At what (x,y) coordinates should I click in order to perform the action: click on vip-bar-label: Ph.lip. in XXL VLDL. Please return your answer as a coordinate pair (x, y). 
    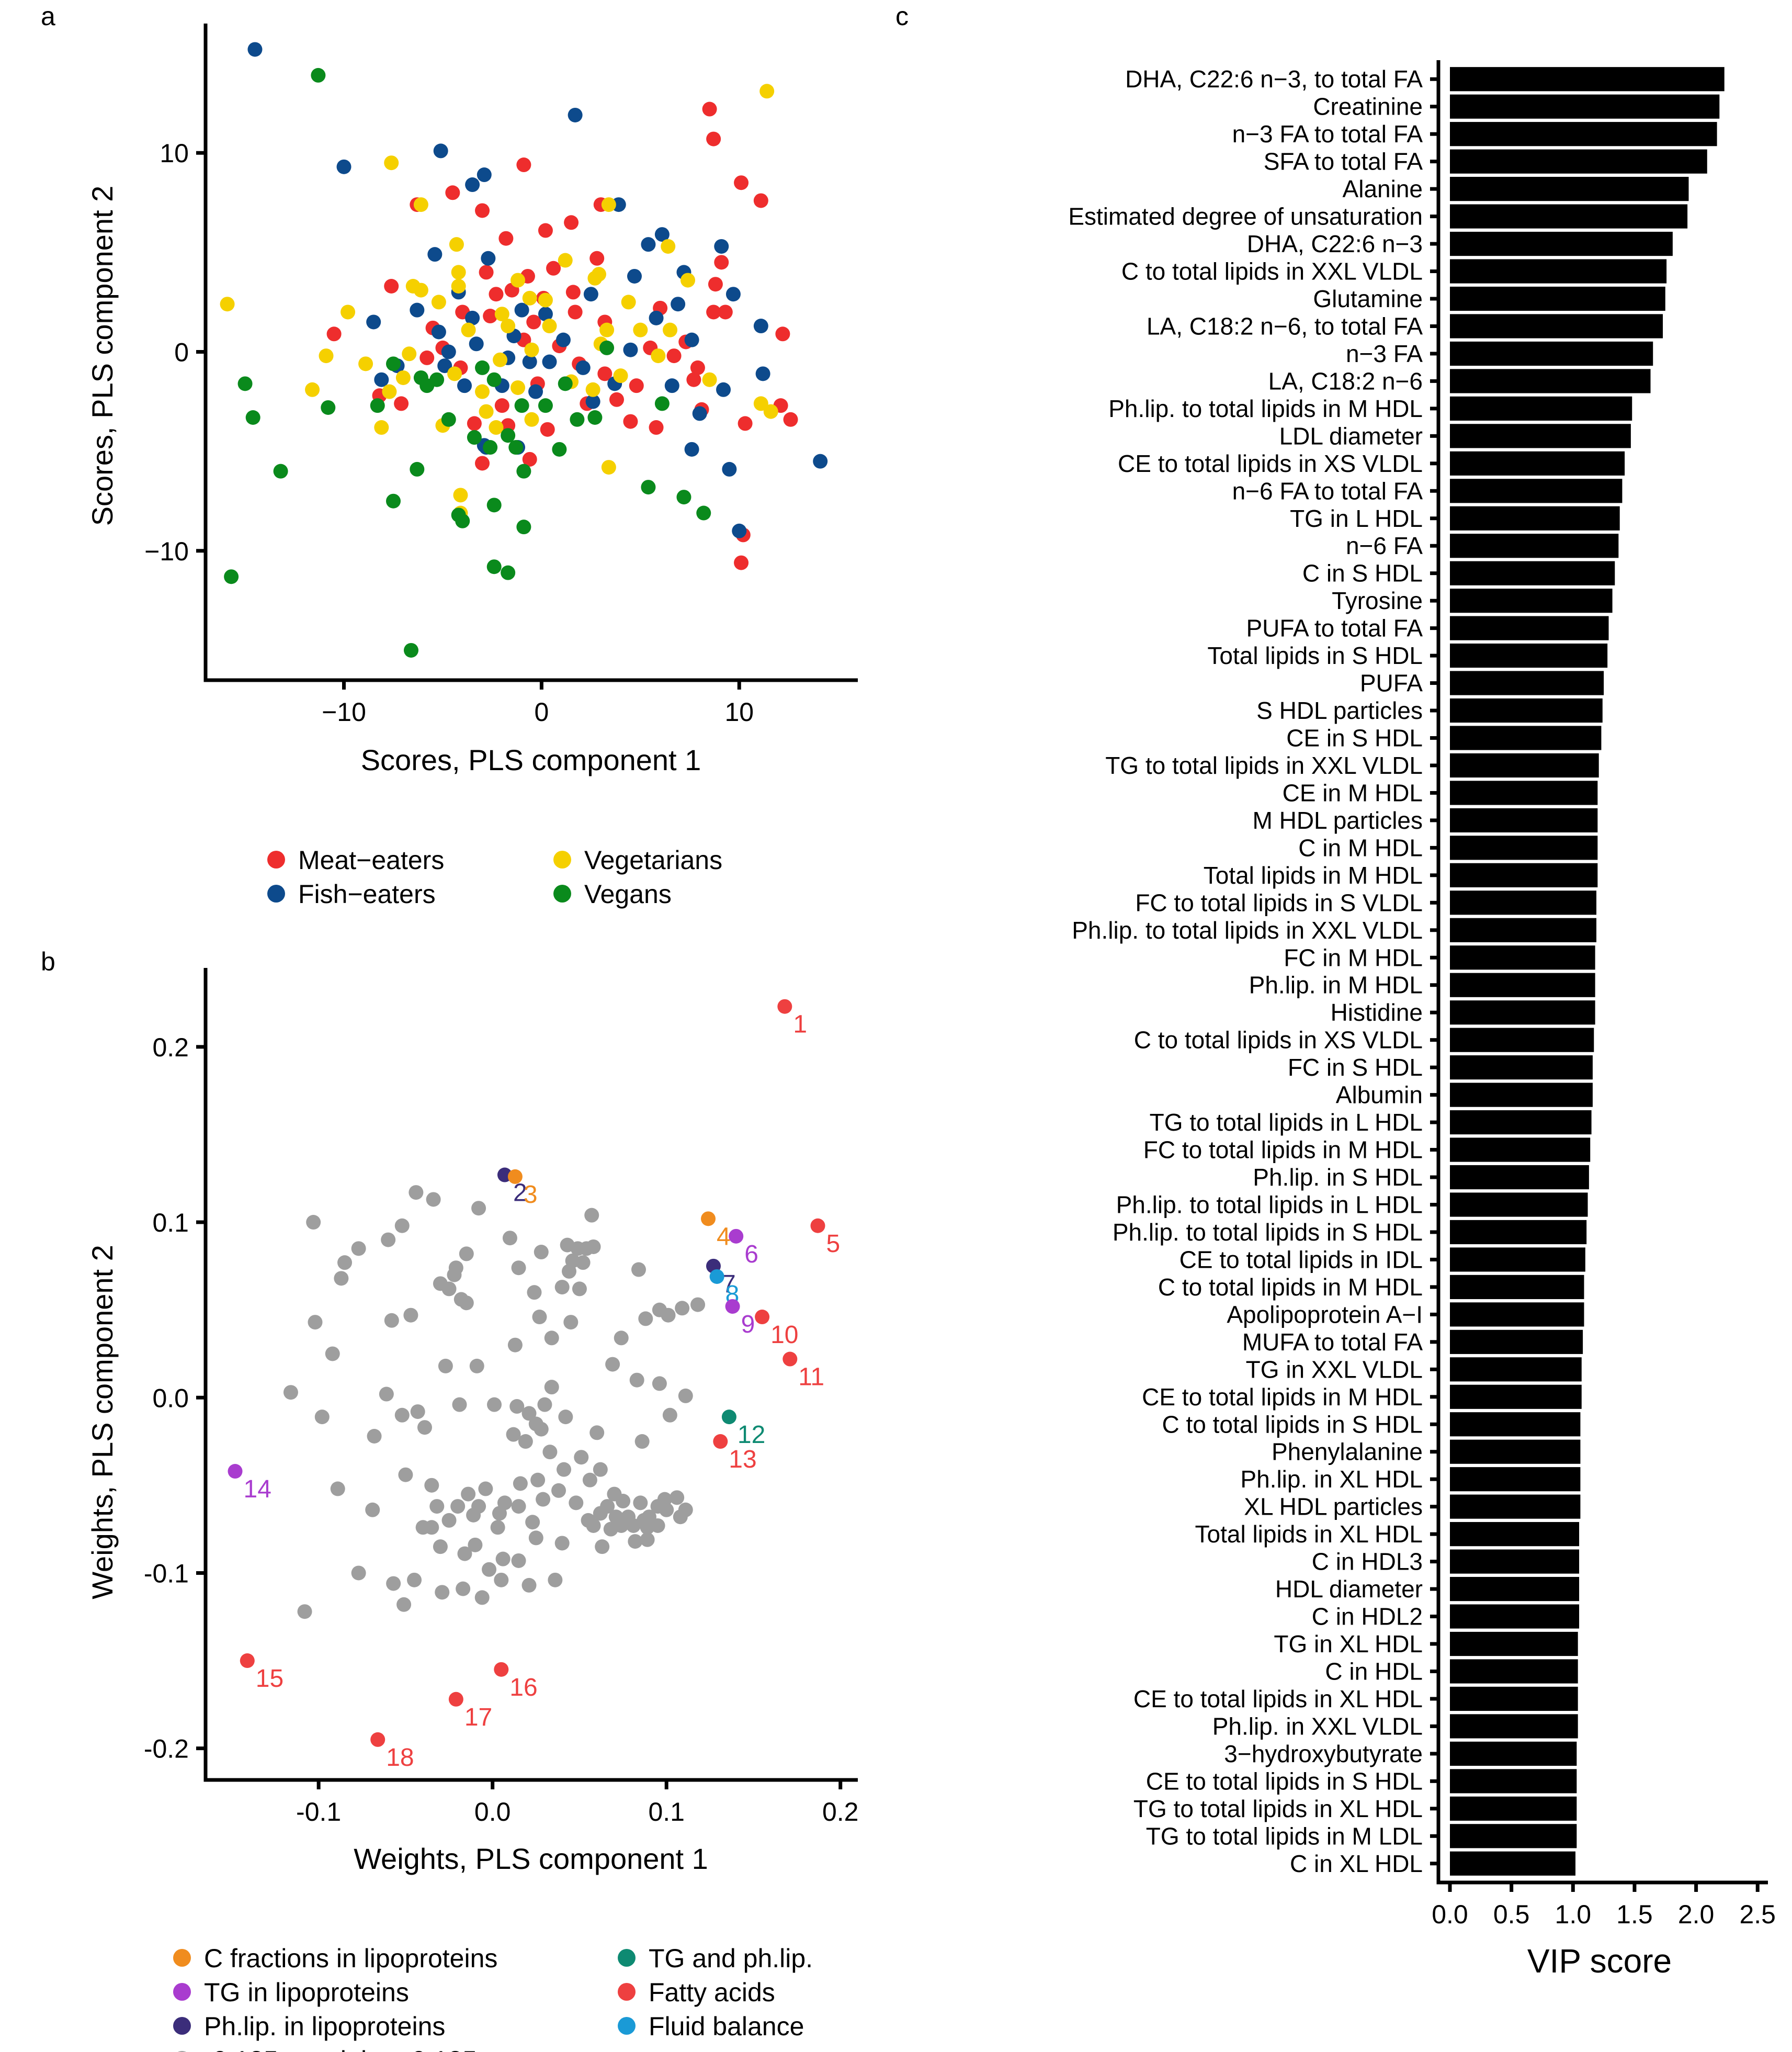
    Looking at the image, I should click on (1317, 1726).